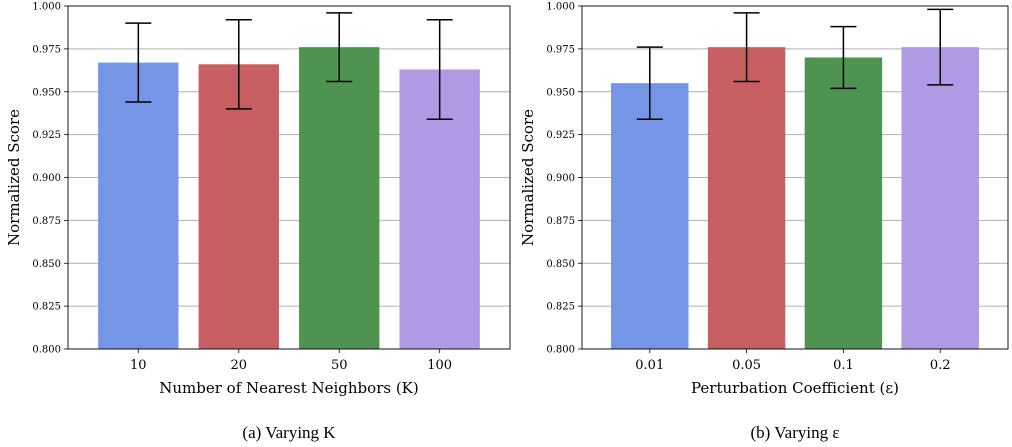 The image size is (1012, 447). I want to click on bar-0.1, so click(843, 203).